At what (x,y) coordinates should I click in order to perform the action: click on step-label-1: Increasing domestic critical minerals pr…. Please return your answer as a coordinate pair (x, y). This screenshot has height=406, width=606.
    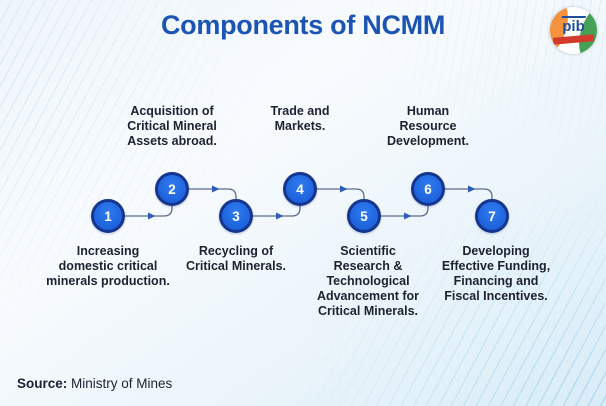
    Looking at the image, I should click on (108, 266).